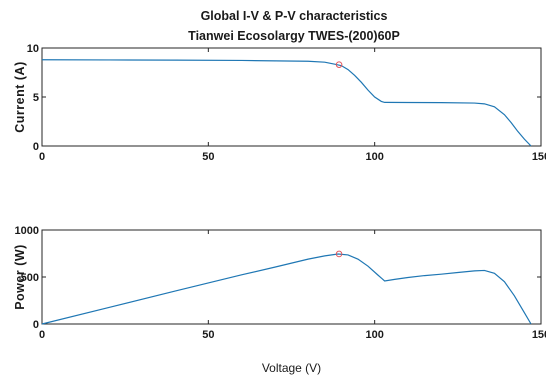 This screenshot has width=546, height=378. Describe the element at coordinates (208, 157) in the screenshot. I see `iv-x-tick-label: 50` at that location.